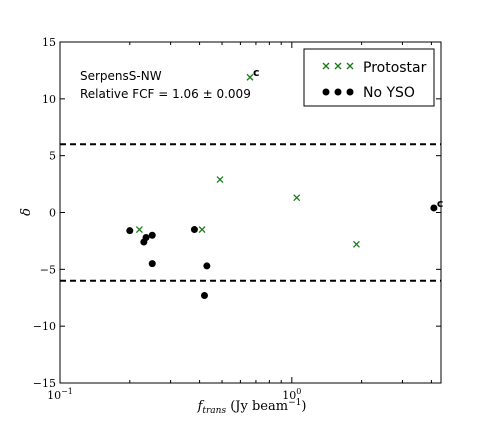 This screenshot has height=425, width=491. Describe the element at coordinates (44, 383) in the screenshot. I see `y-tick-label: −15` at that location.